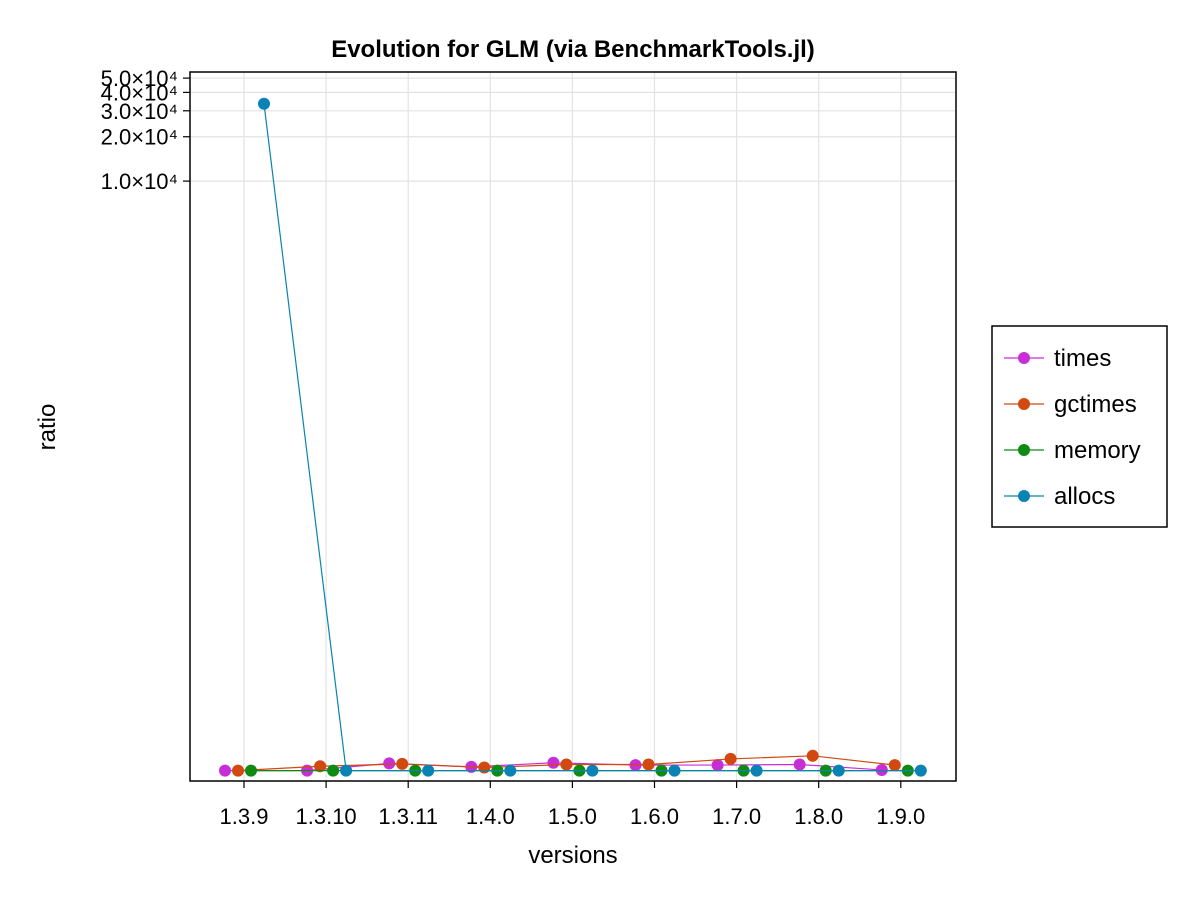  Describe the element at coordinates (1095, 404) in the screenshot. I see `legend-label: gctimes` at that location.